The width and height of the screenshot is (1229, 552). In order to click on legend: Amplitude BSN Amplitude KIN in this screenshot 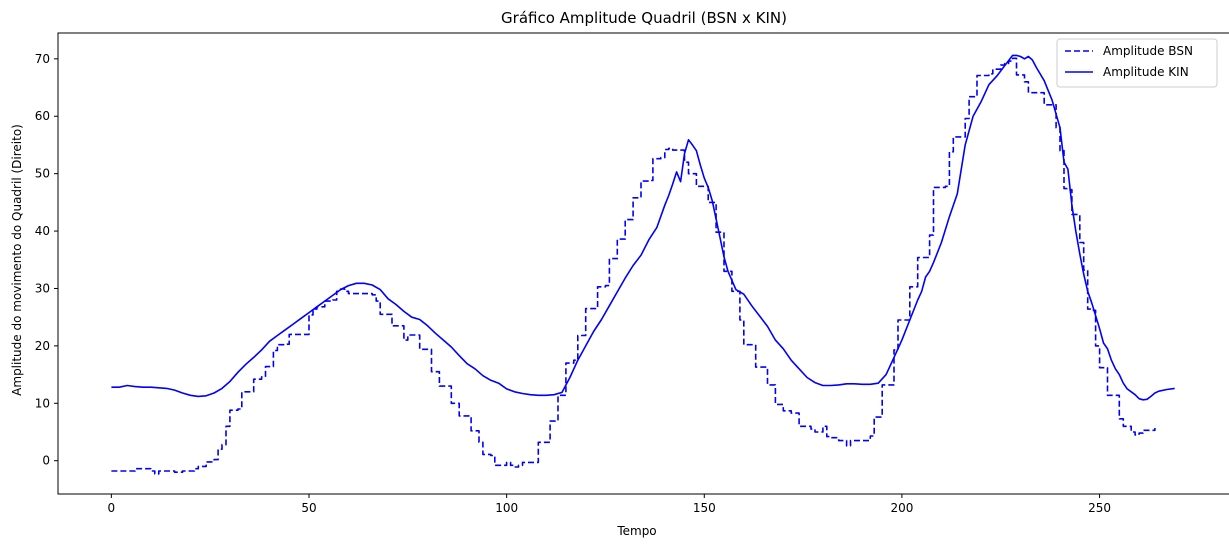, I will do `click(1137, 63)`.